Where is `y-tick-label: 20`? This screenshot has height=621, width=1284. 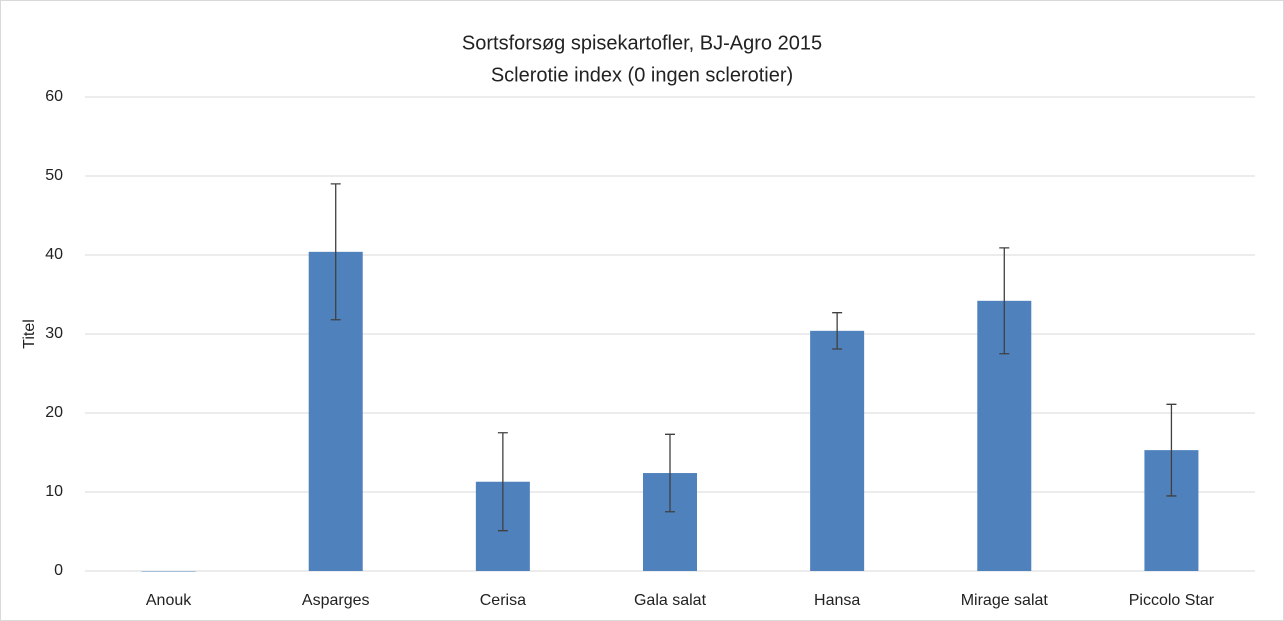
y-tick-label: 20 is located at coordinates (54, 412).